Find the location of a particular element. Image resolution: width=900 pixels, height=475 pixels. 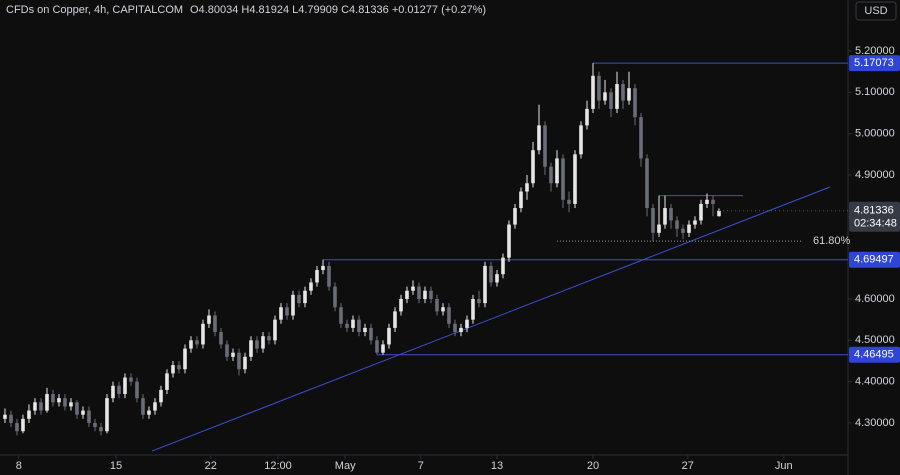

fib-label: 61.80% is located at coordinates (832, 241).